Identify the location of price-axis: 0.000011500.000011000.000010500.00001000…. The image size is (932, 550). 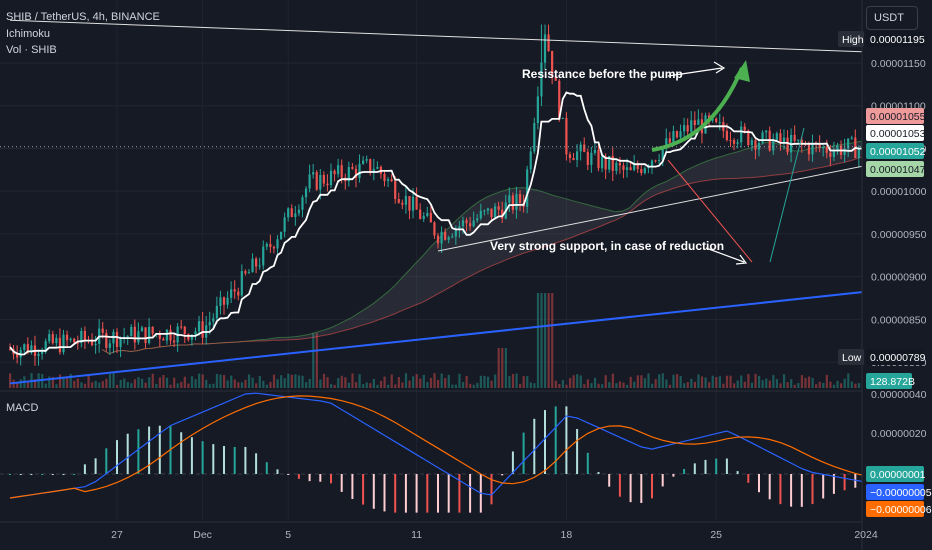
(885, 275).